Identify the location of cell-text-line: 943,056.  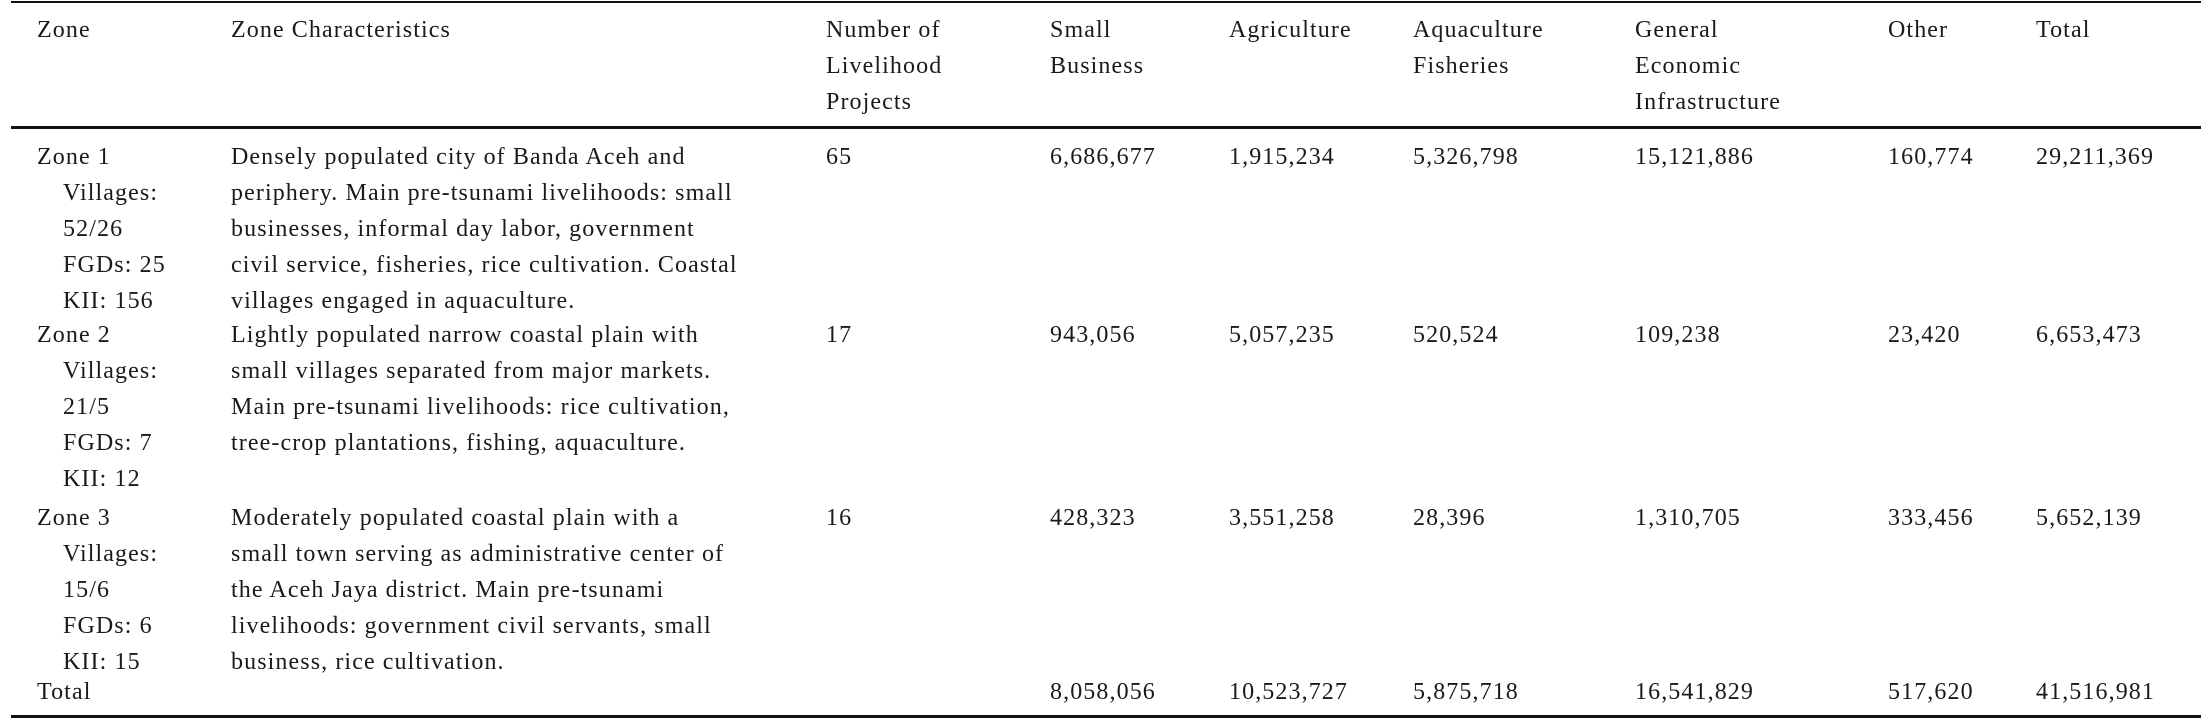
(1093, 335).